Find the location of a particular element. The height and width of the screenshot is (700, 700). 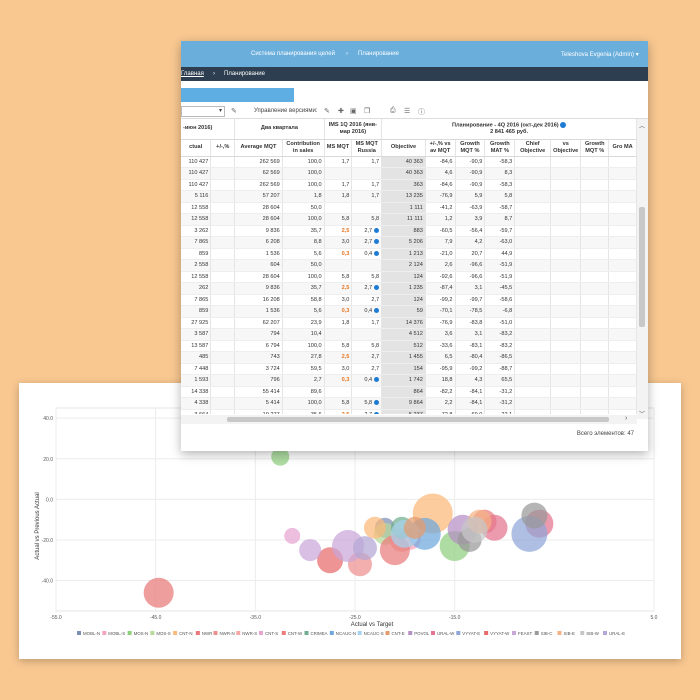

bubble-feast is located at coordinates (310, 550).